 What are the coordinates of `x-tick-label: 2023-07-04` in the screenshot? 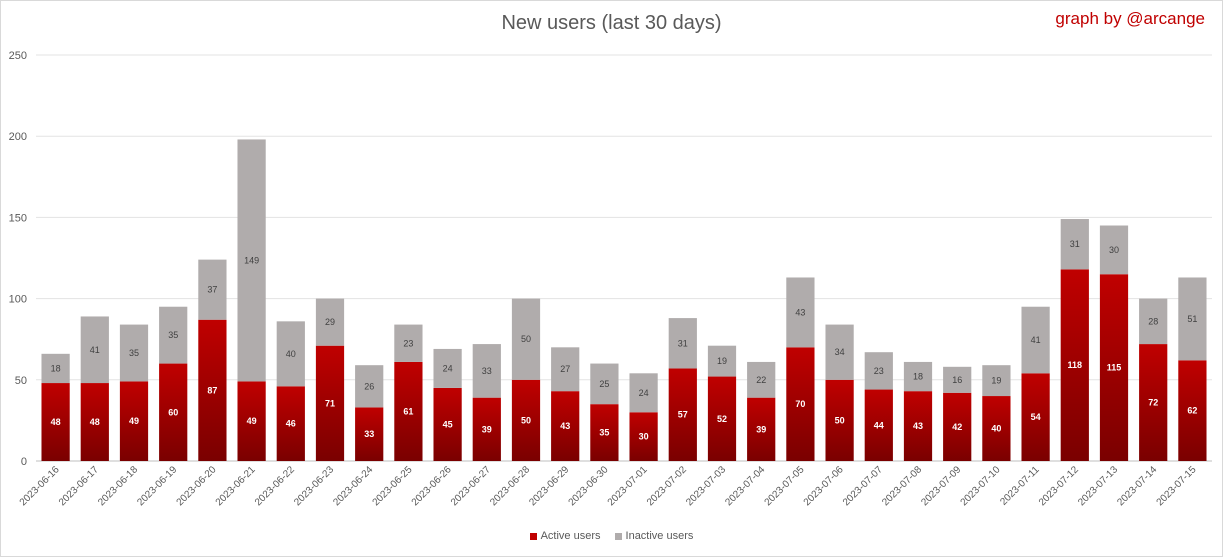 It's located at (745, 486).